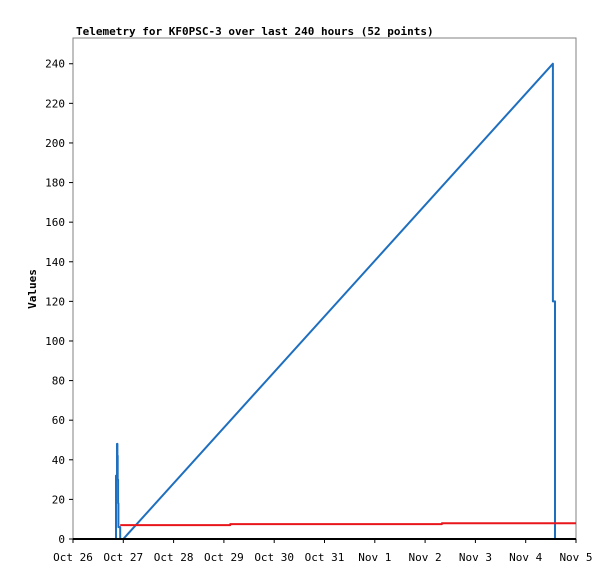  I want to click on y-tick-label: 20, so click(58, 499).